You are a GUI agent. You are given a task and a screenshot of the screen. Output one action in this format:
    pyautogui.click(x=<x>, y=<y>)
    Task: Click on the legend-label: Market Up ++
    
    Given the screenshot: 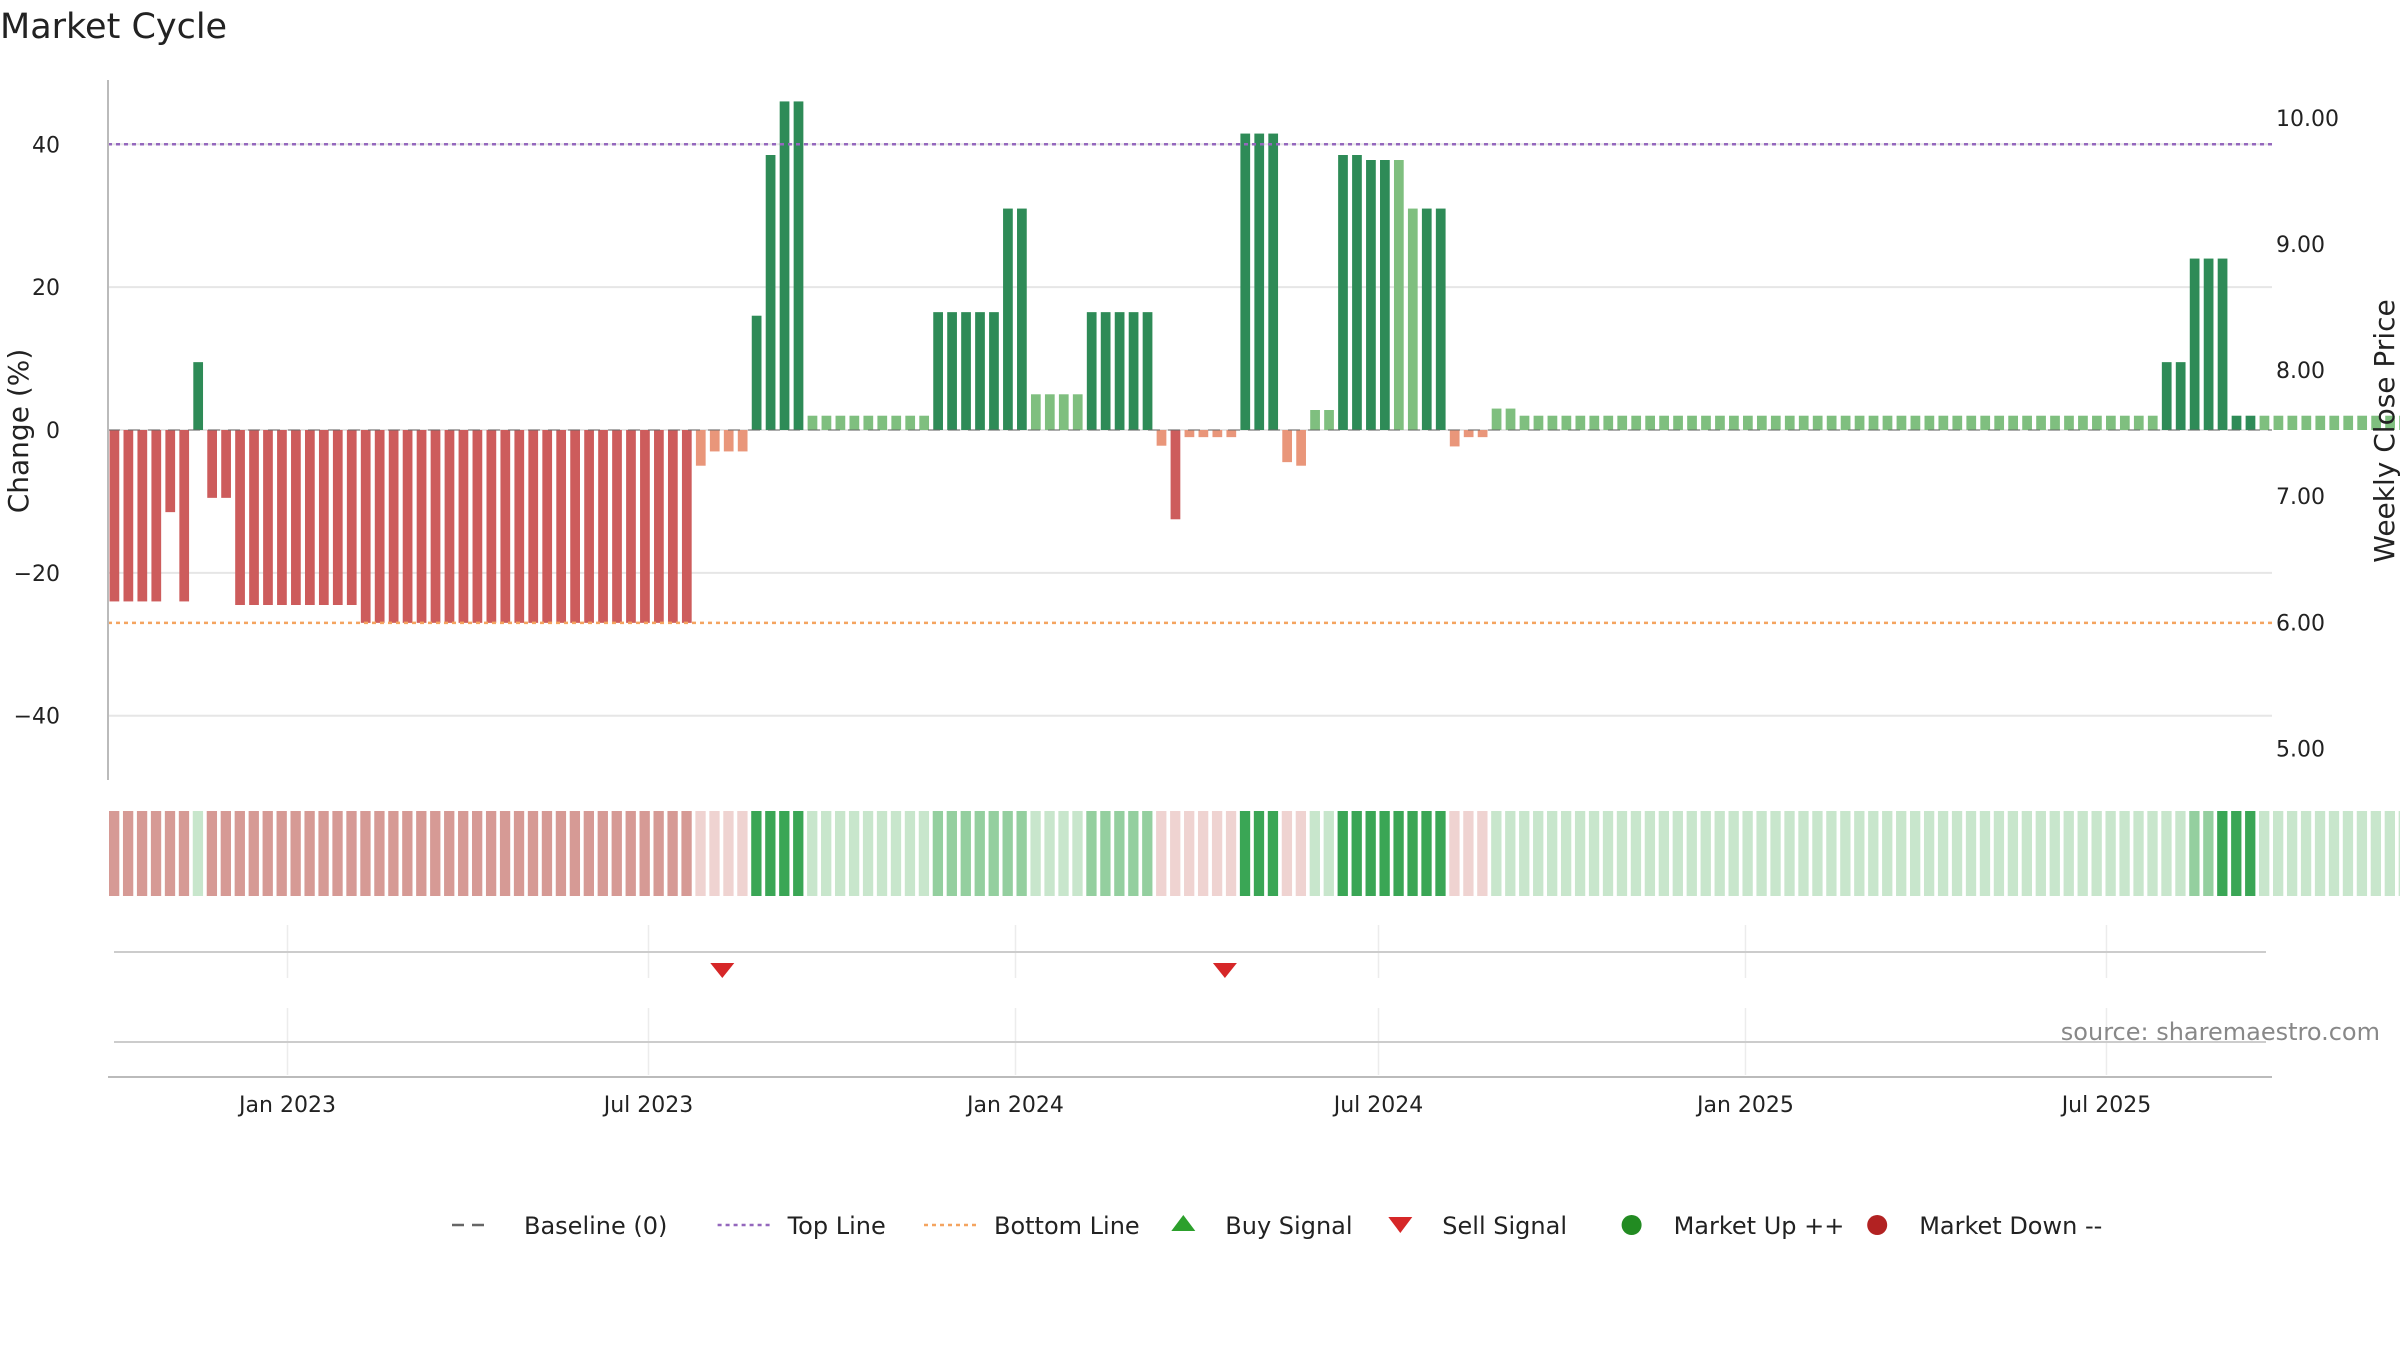 What is the action you would take?
    pyautogui.click(x=1759, y=1226)
    